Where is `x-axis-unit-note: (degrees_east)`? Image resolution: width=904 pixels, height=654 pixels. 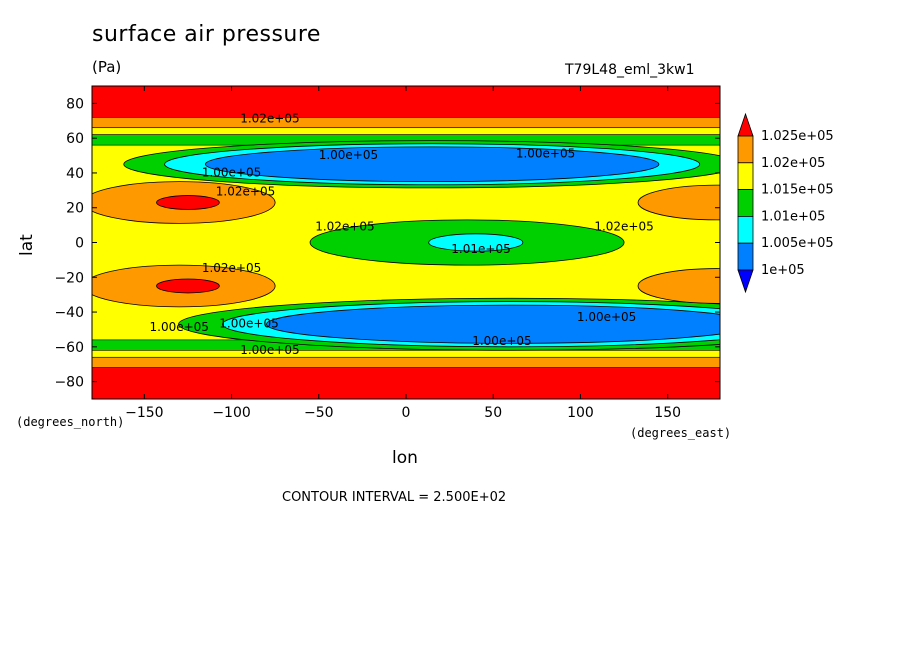
x-axis-unit-note: (degrees_east) is located at coordinates (681, 433).